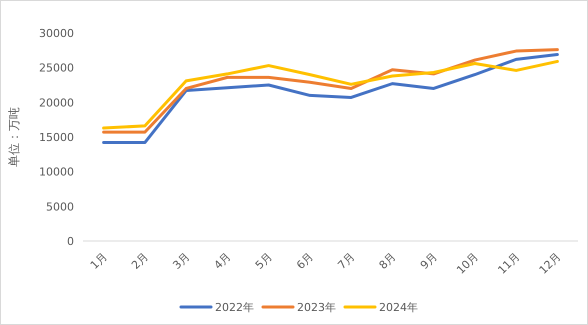  Describe the element at coordinates (346, 261) in the screenshot. I see `x-tick-label: 7月` at that location.